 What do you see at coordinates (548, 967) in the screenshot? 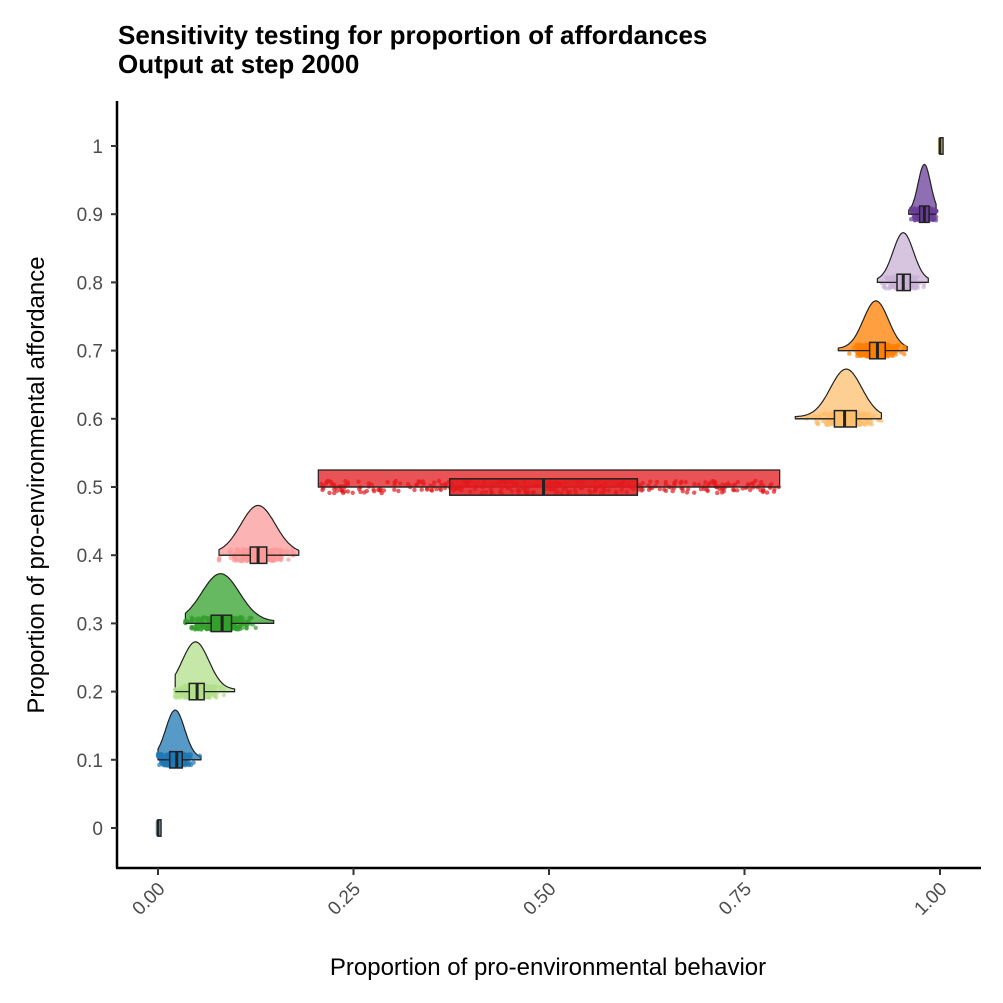
I see `x-axis-title: Proportion of pro-environmental behavior` at bounding box center [548, 967].